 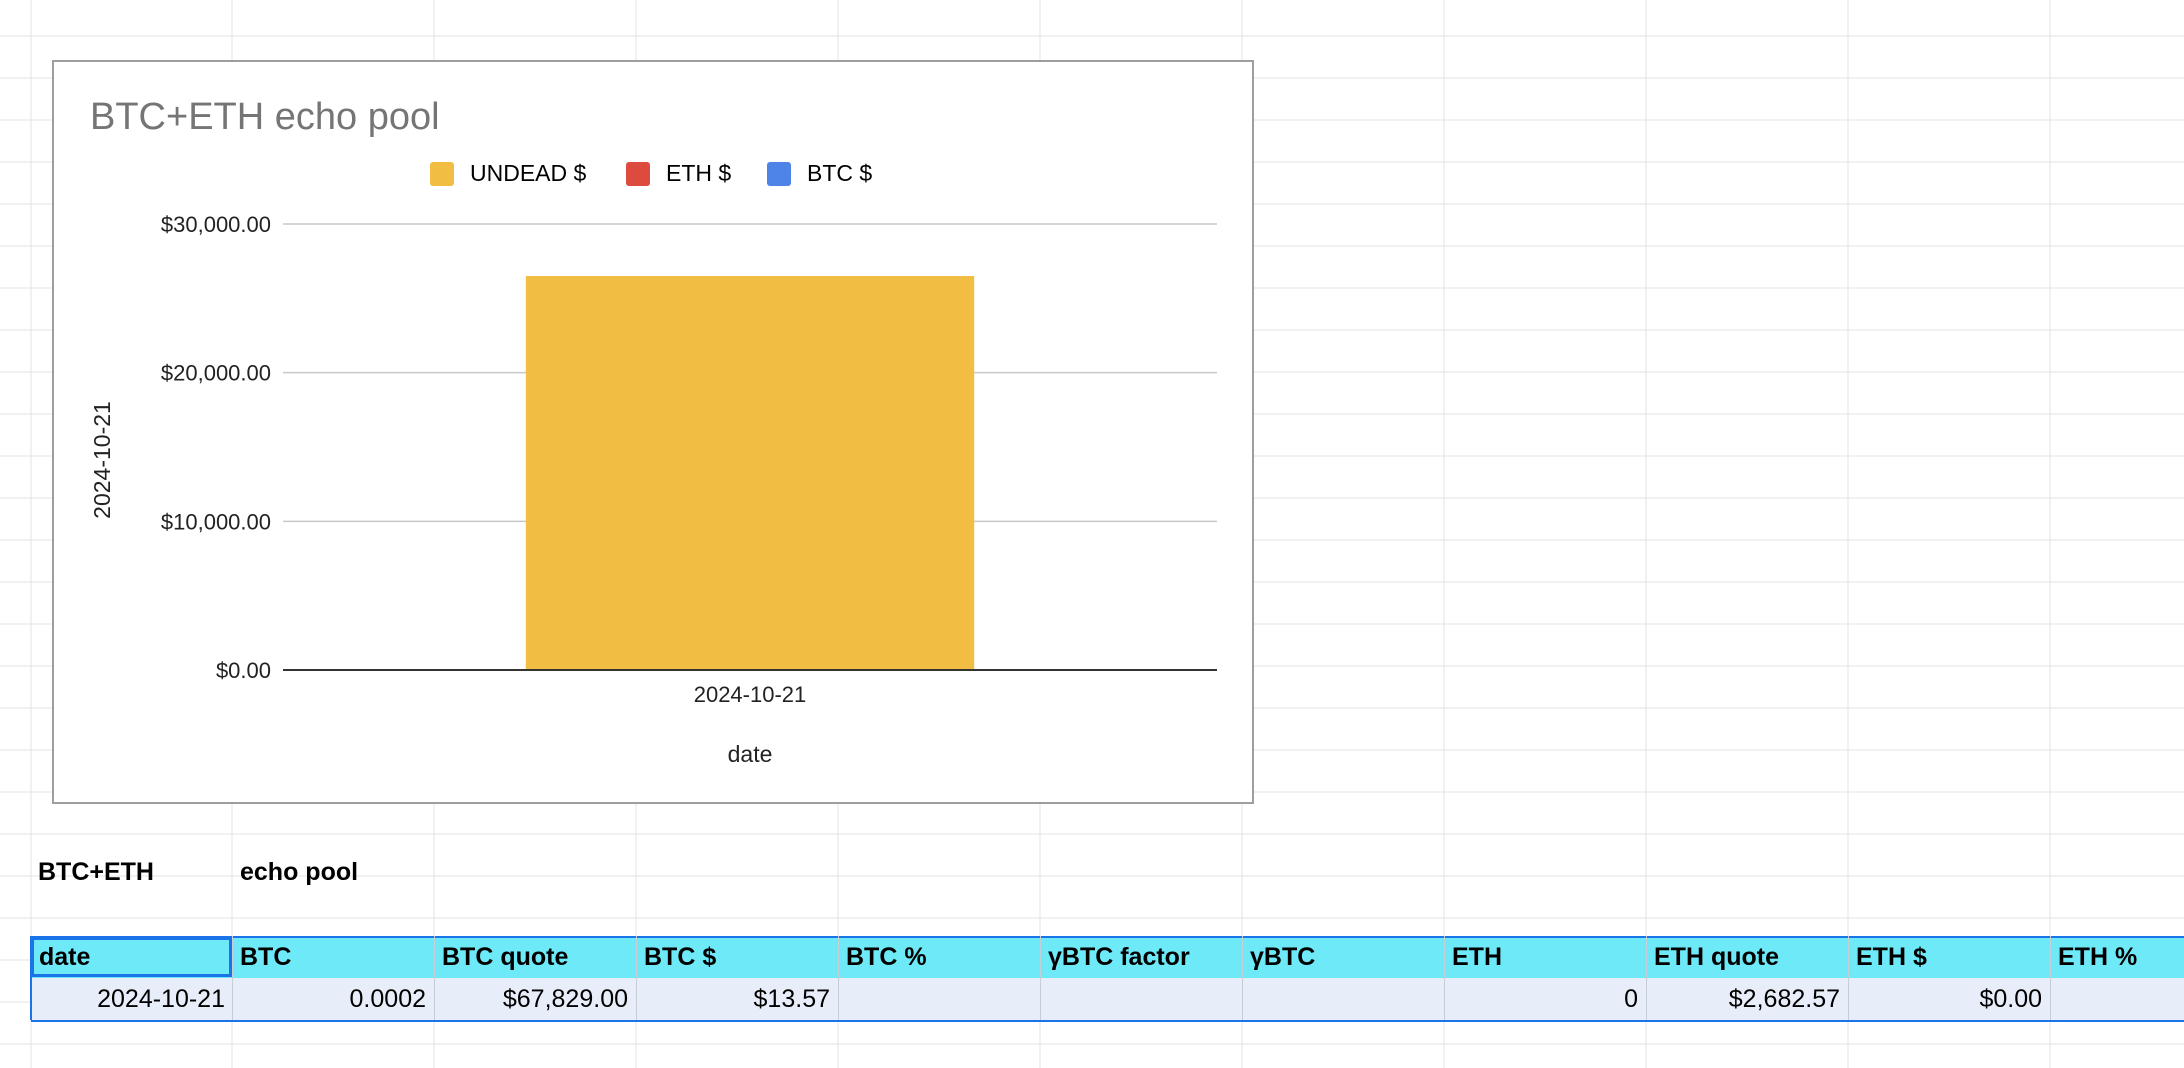 What do you see at coordinates (299, 872) in the screenshot?
I see `sheet-label-echo-pool: echo pool` at bounding box center [299, 872].